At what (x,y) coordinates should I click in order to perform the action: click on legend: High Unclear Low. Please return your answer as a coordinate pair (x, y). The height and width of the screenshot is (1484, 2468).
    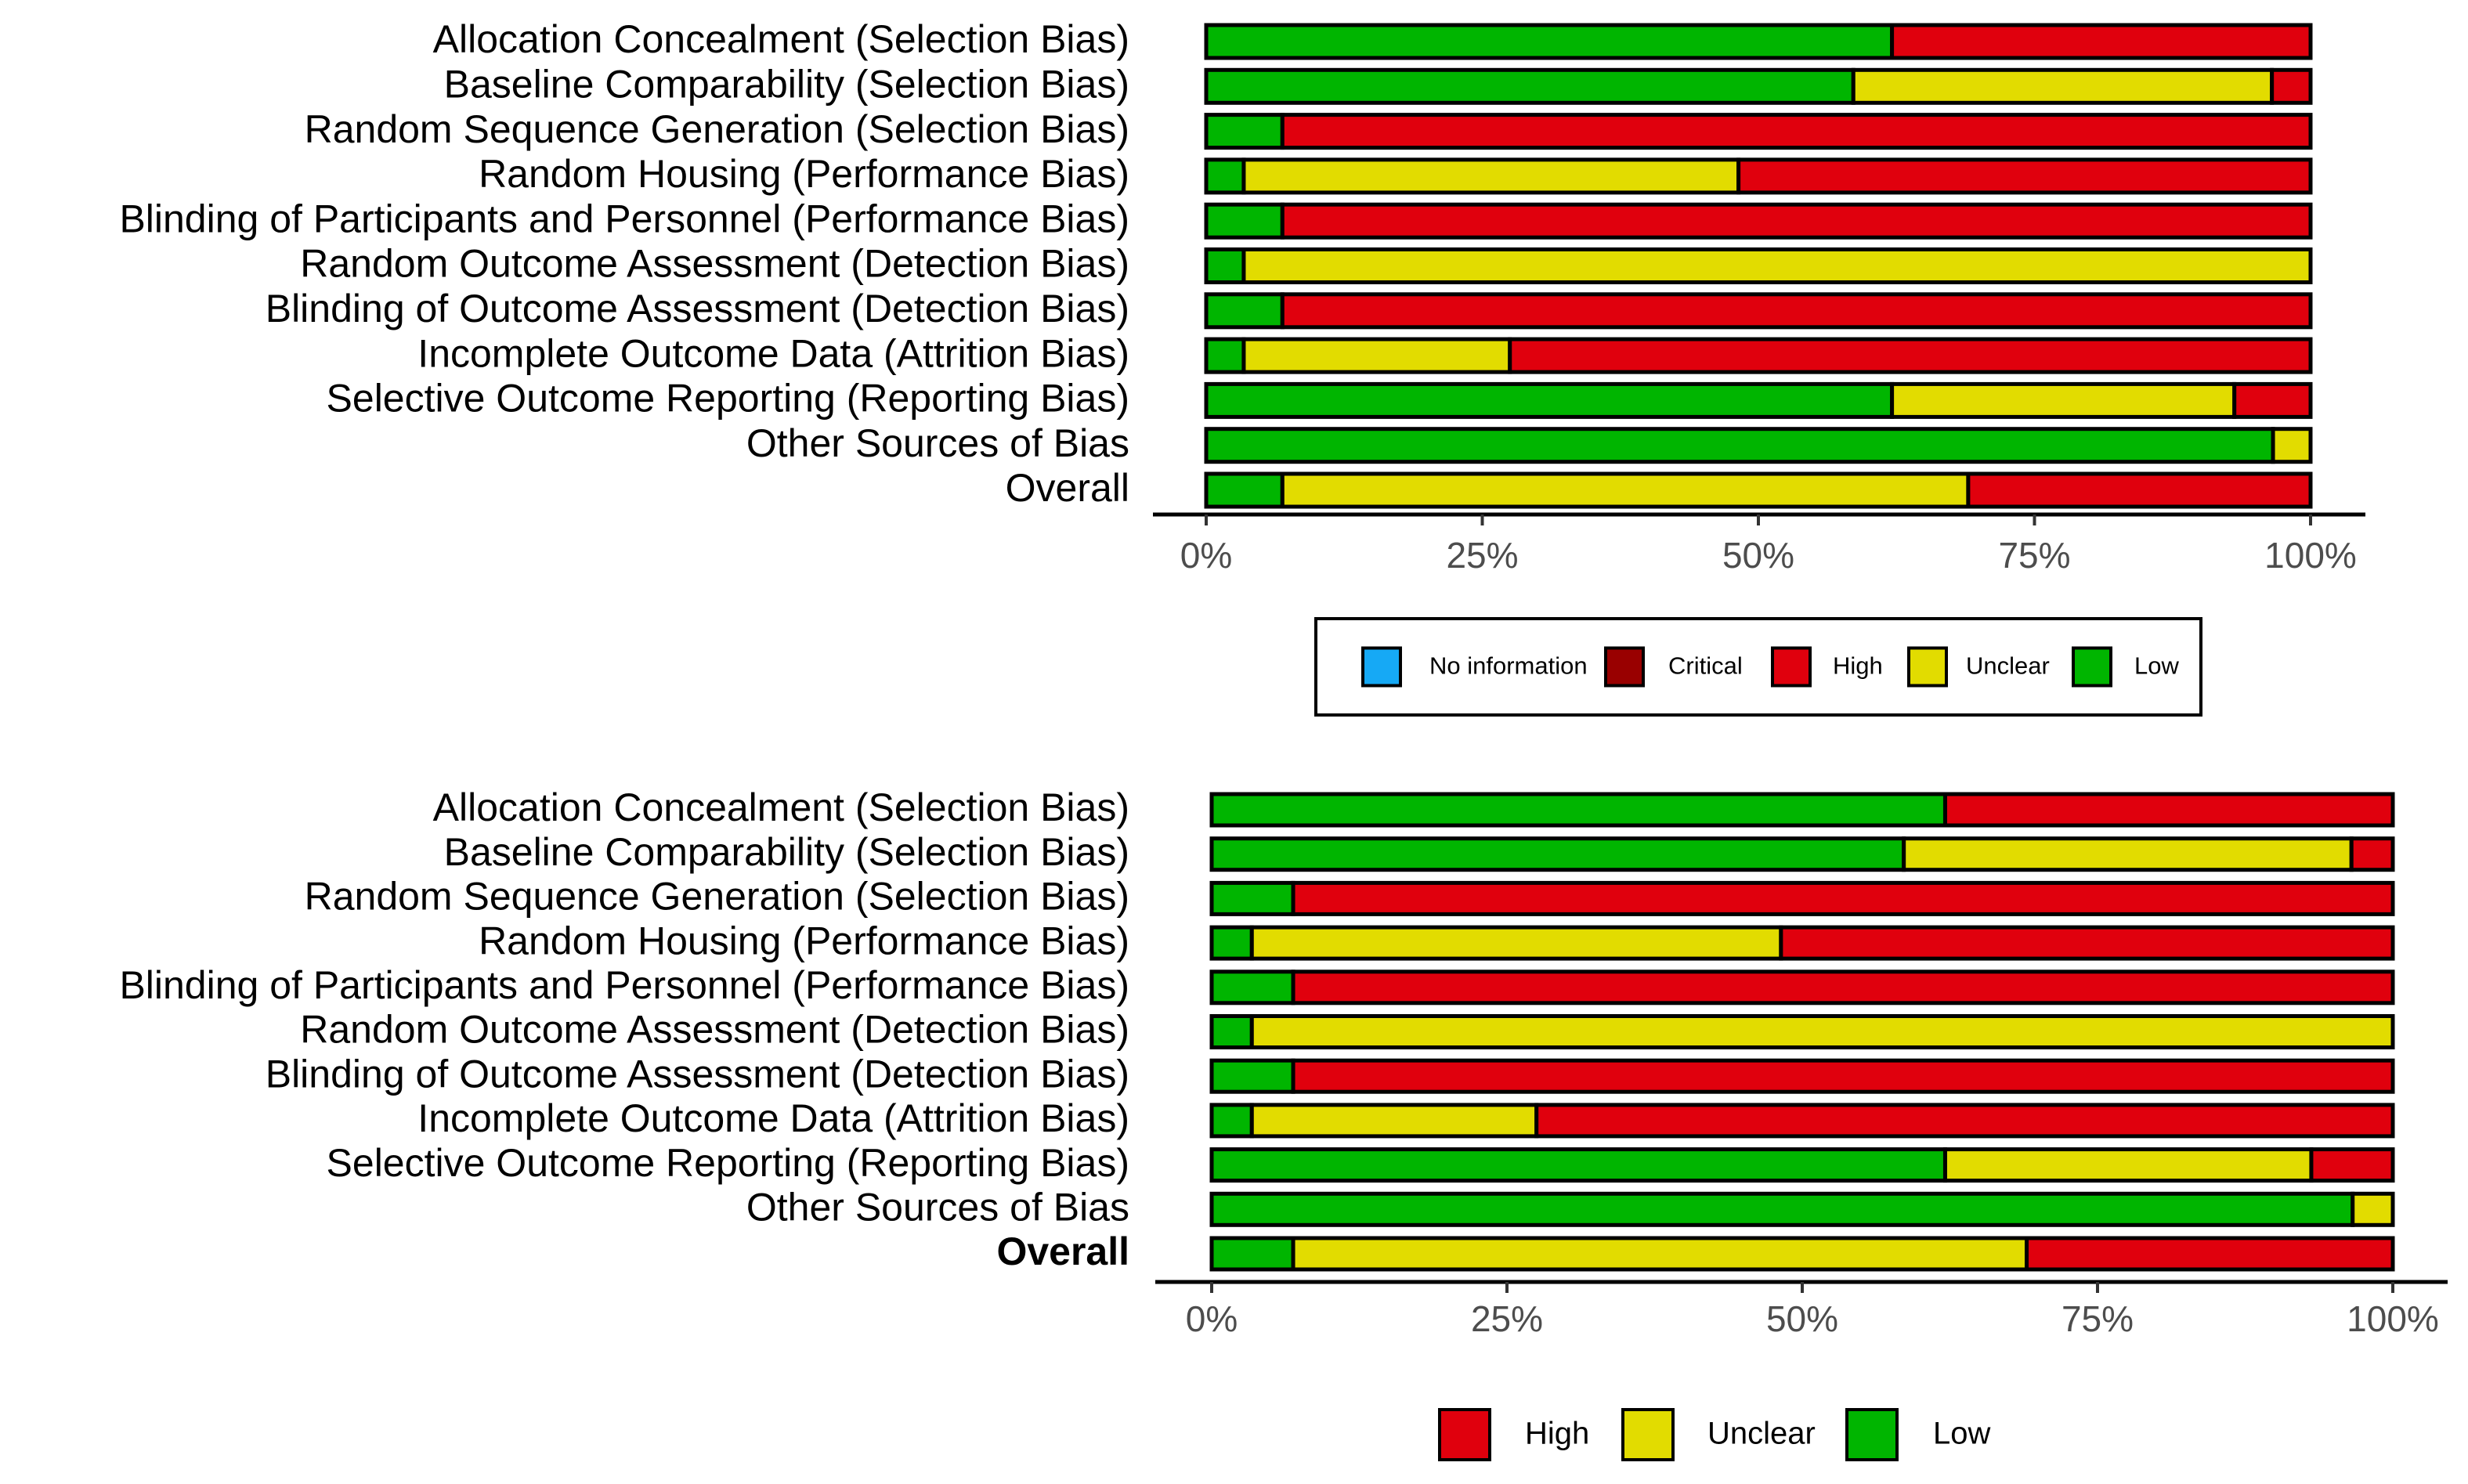
    Looking at the image, I should click on (1714, 1434).